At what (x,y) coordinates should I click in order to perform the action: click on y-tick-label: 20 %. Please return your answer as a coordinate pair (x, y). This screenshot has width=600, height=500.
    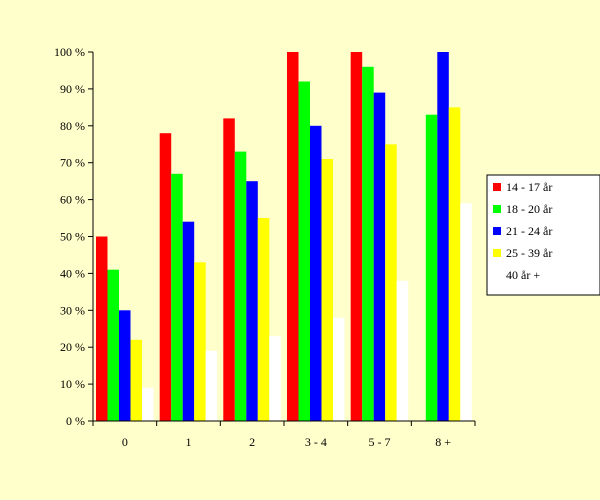
    Looking at the image, I should click on (72, 347).